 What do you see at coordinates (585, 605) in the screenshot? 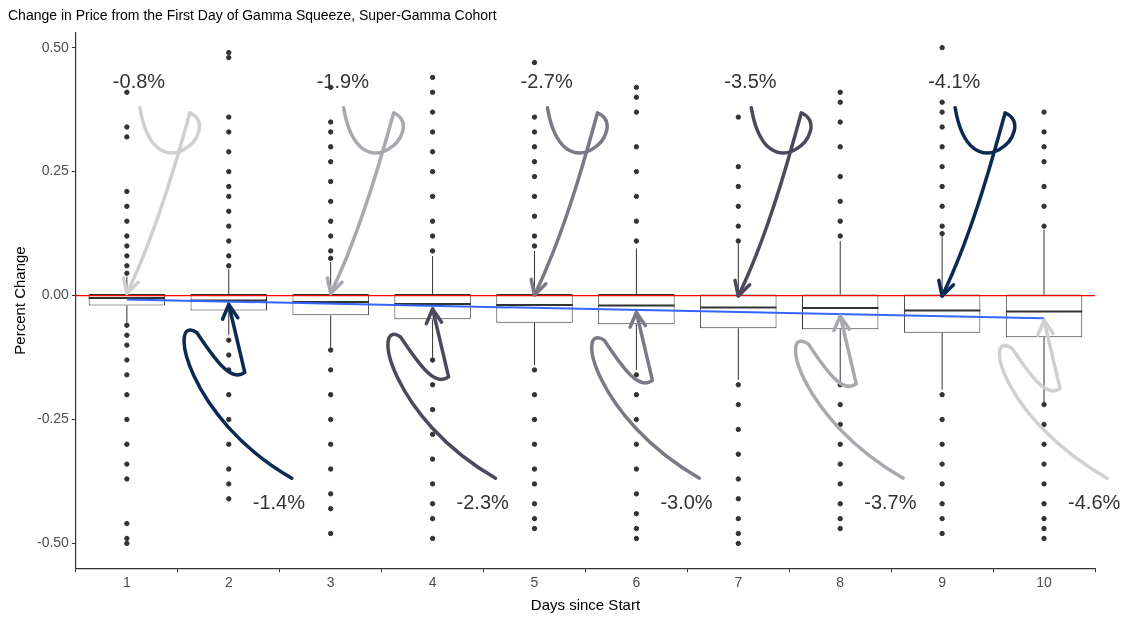
I see `x-axis-title: Days since Start` at bounding box center [585, 605].